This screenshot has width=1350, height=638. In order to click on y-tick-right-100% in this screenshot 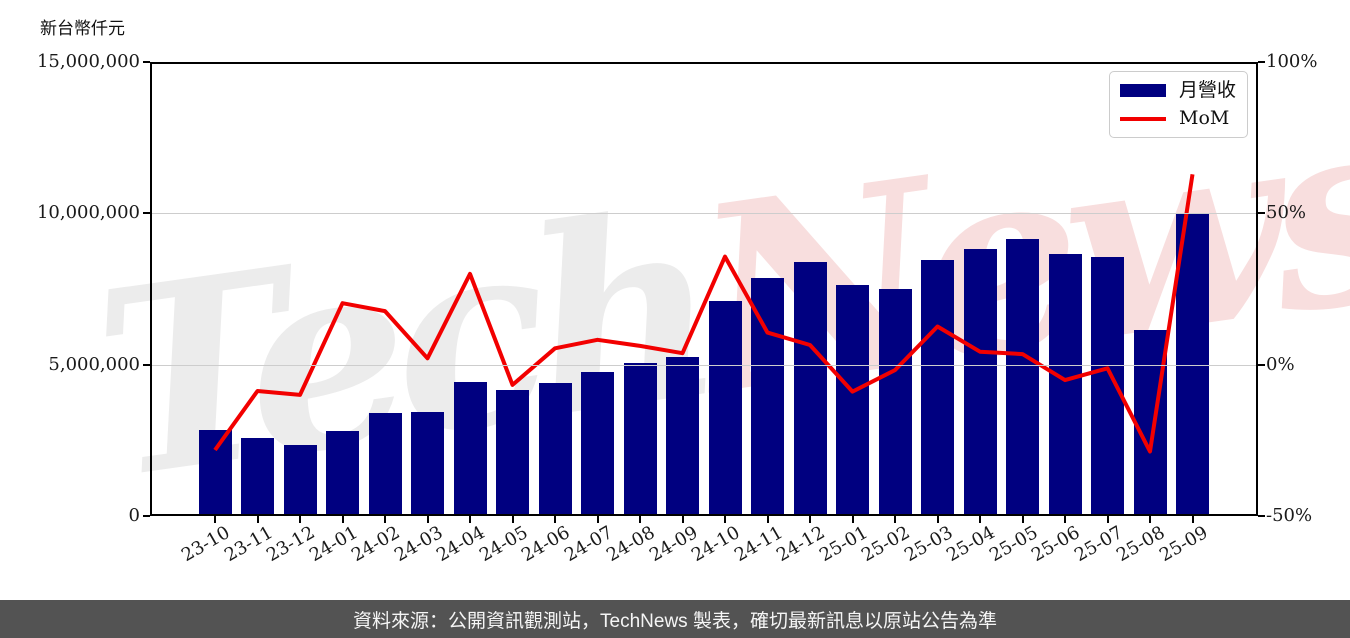, I will do `click(1261, 62)`.